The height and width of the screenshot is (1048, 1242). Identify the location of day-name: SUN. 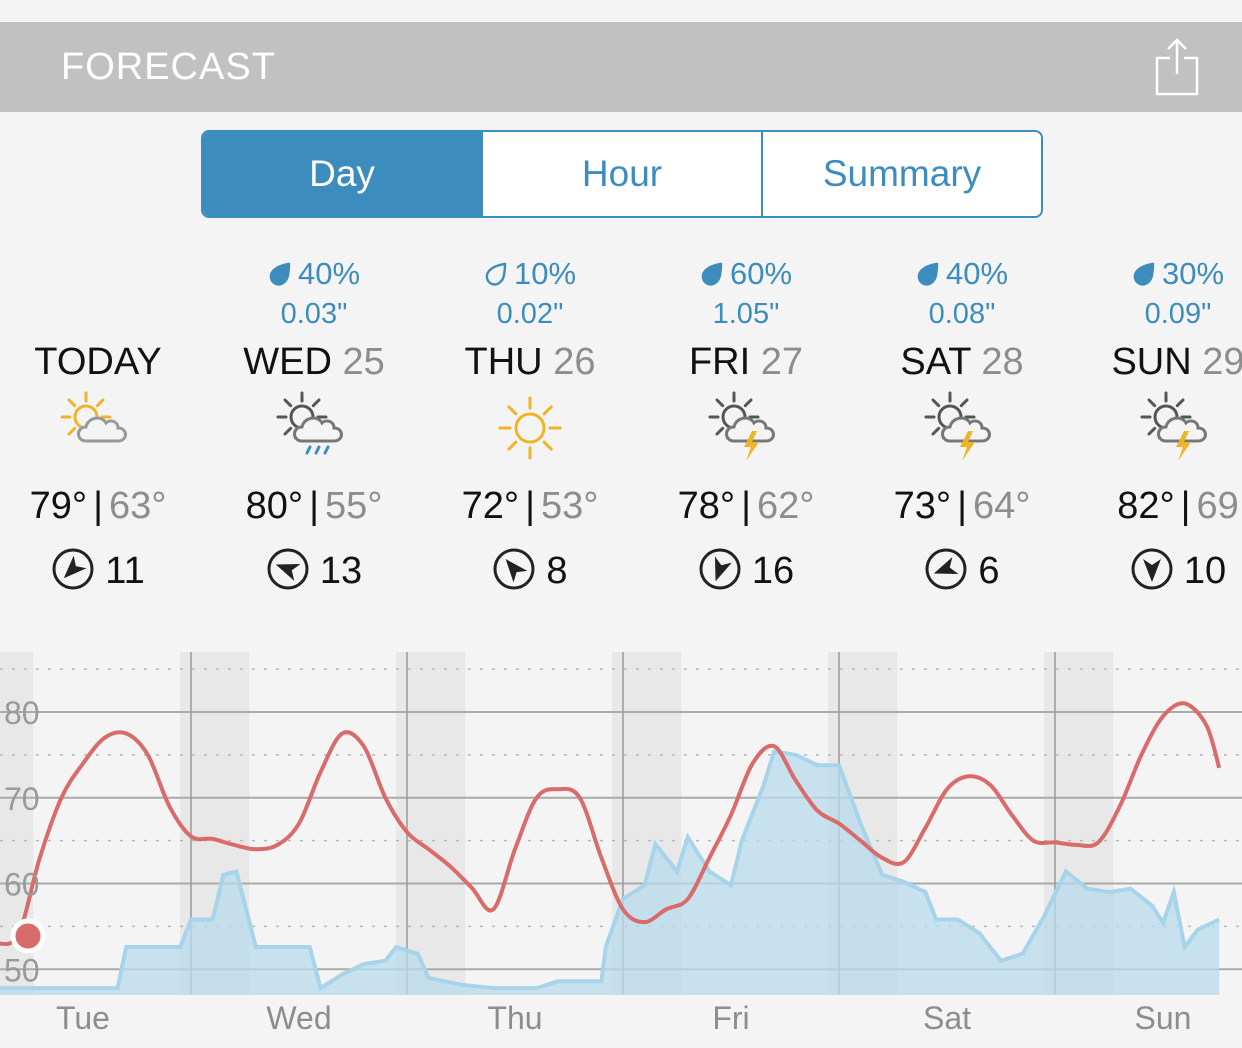
(1151, 362).